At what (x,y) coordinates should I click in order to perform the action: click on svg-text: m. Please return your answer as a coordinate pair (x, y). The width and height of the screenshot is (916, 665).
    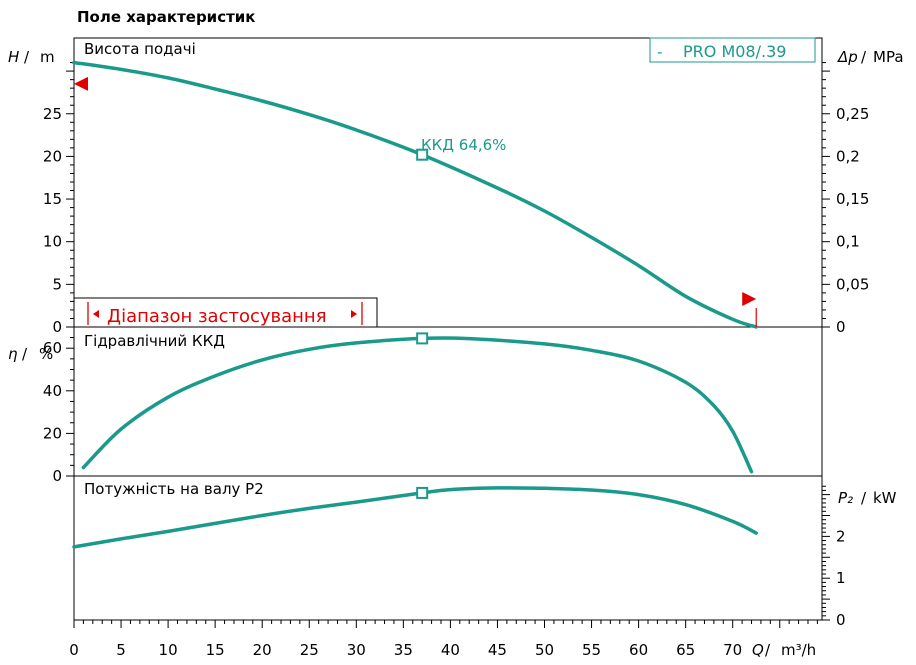
    Looking at the image, I should click on (47, 57).